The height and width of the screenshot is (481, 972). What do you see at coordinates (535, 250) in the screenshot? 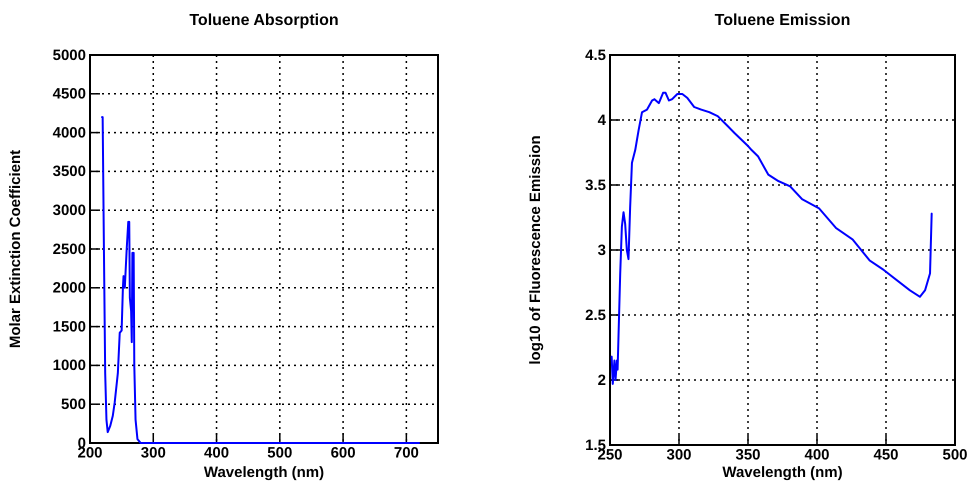
I see `y-axis-title: log10 of Fluorescence Emission` at bounding box center [535, 250].